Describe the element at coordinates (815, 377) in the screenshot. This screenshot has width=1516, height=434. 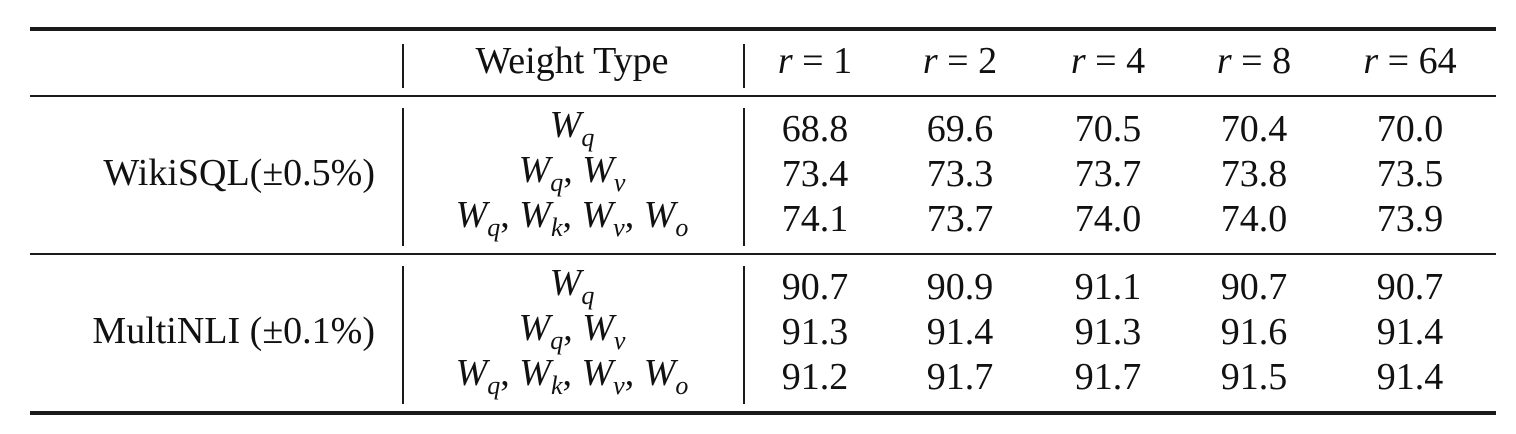
I see `value-cell: 91.2` at that location.